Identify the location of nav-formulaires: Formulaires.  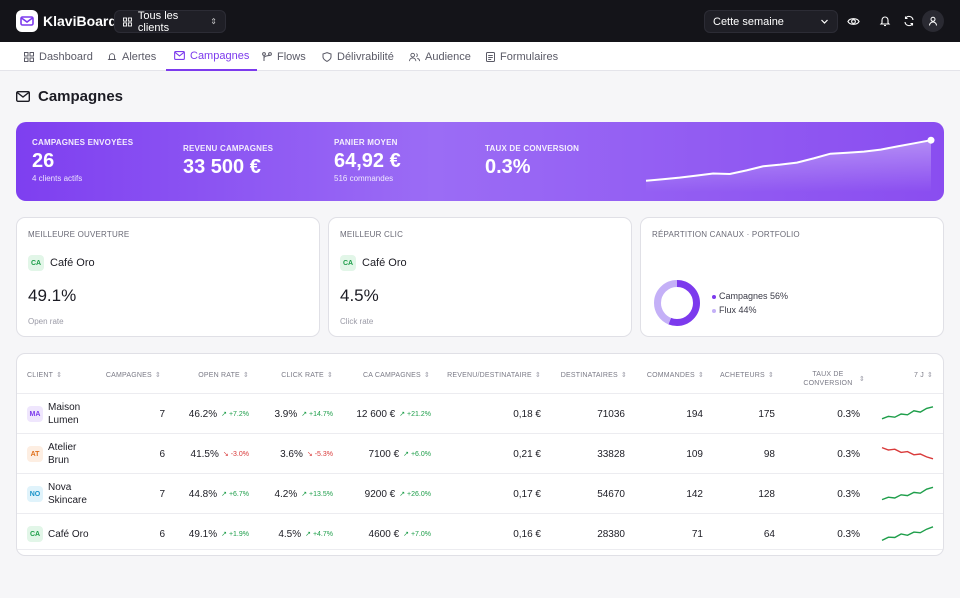
(522, 56).